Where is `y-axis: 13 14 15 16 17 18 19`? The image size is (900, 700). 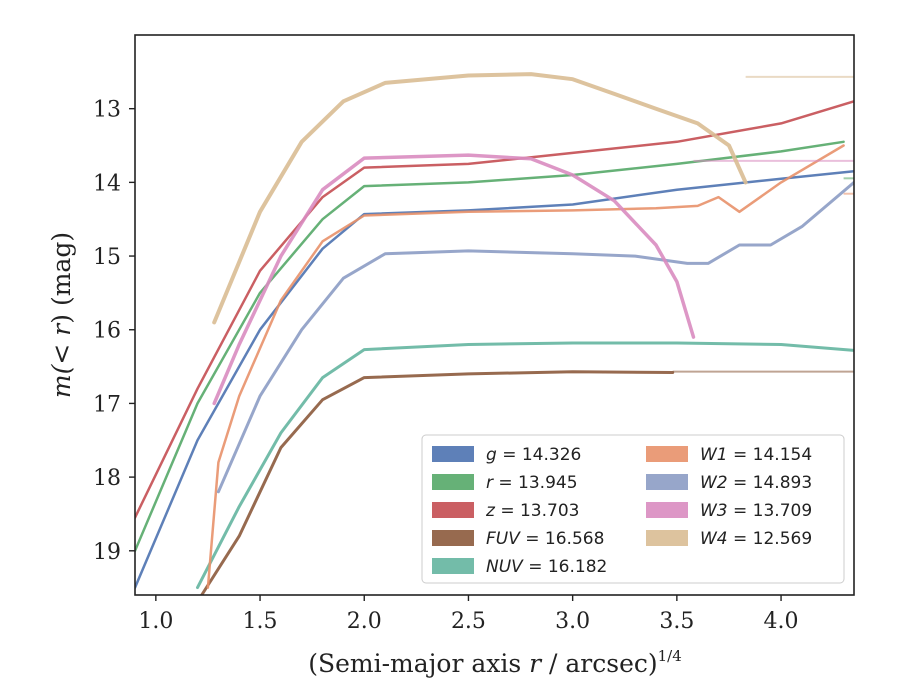 y-axis: 13 14 15 16 17 18 19 is located at coordinates (114, 331).